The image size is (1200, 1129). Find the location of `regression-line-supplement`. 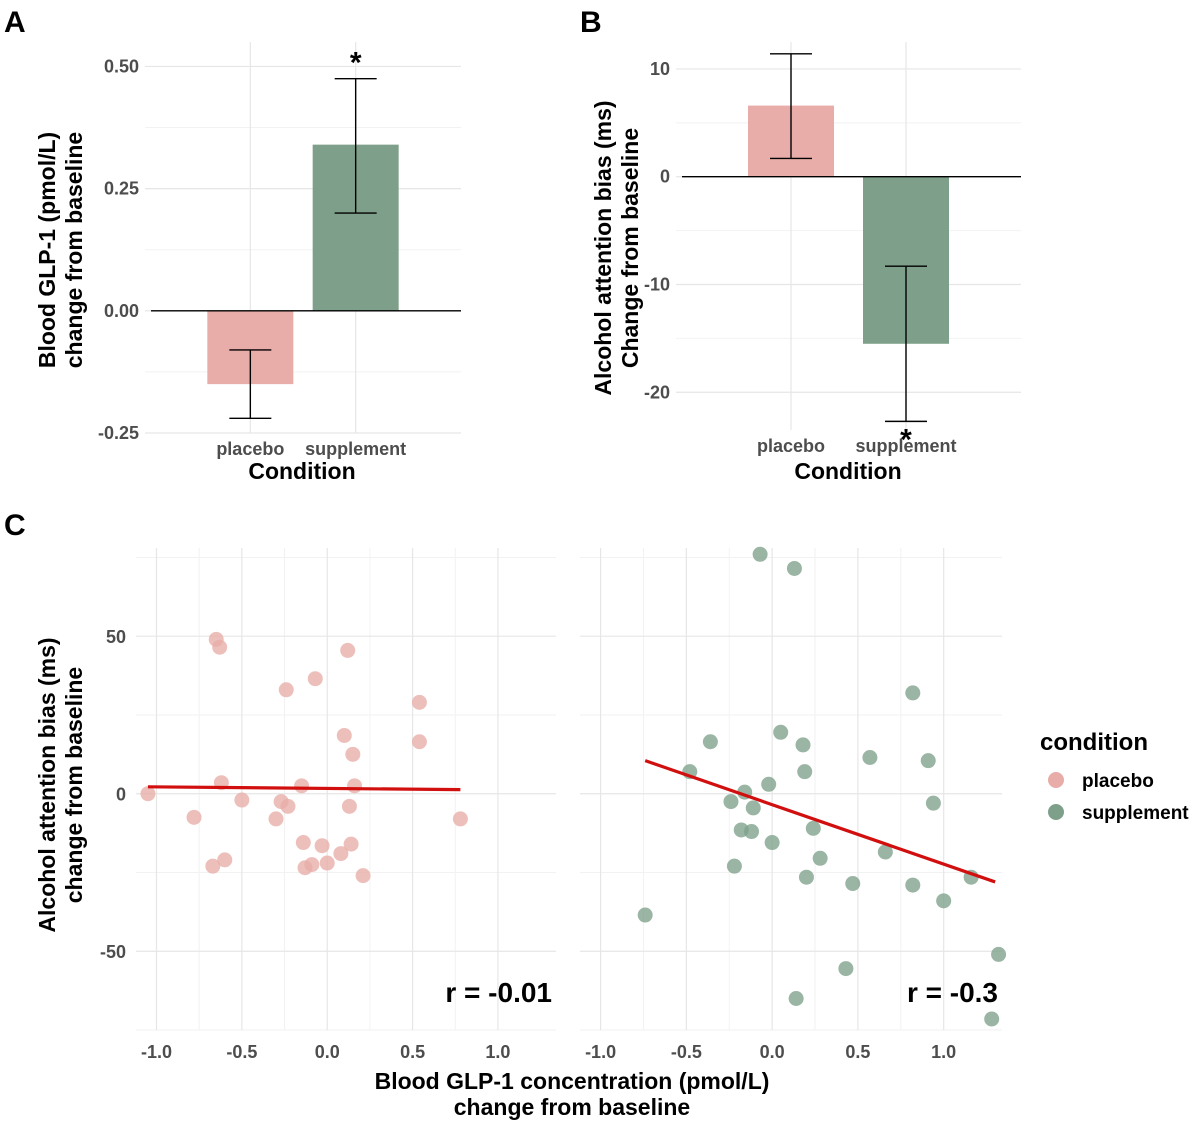

regression-line-supplement is located at coordinates (820, 821).